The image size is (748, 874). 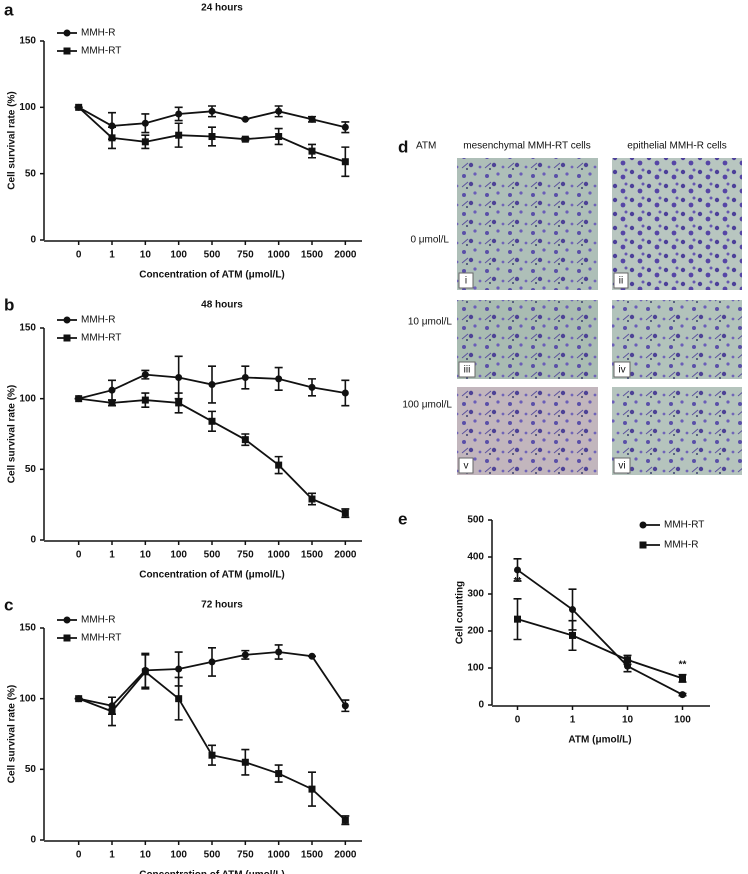 What do you see at coordinates (146, 855) in the screenshot?
I see `x-tick-label: 10` at bounding box center [146, 855].